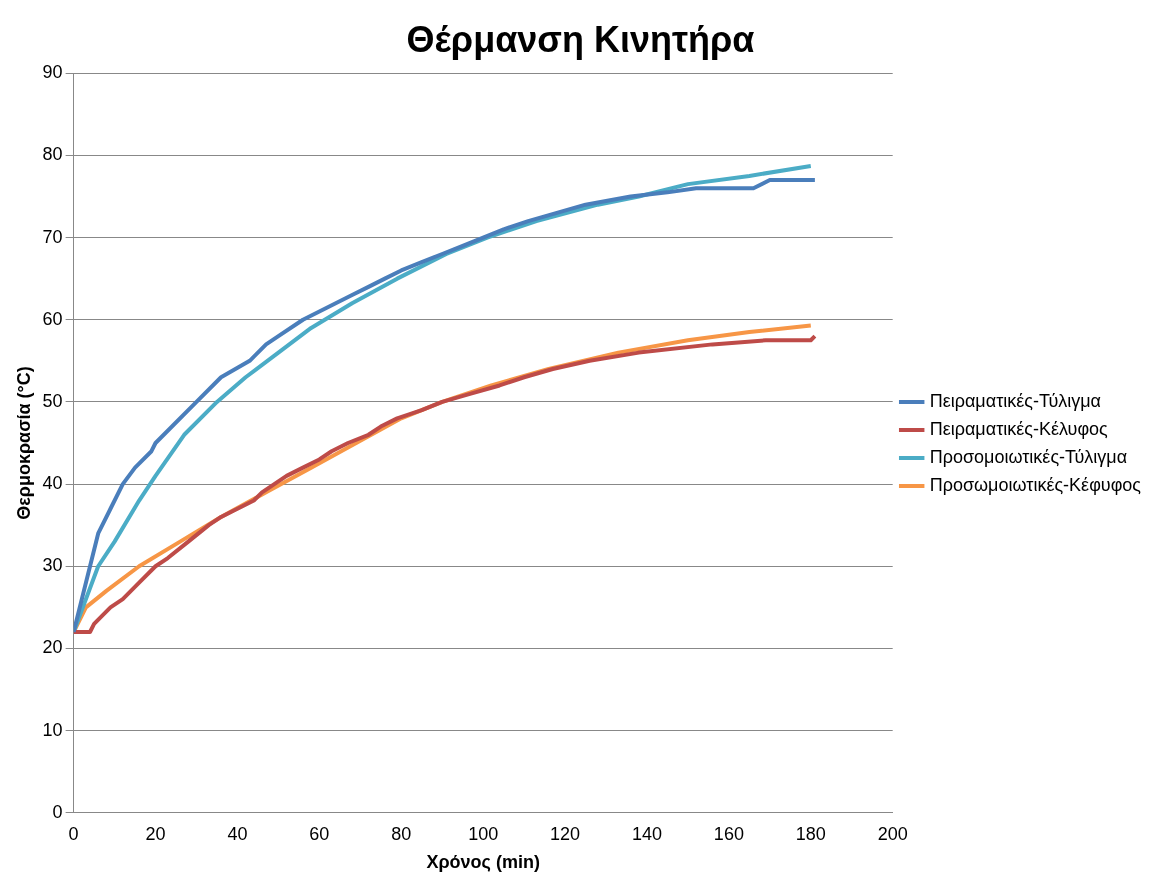 The image size is (1161, 888). What do you see at coordinates (52, 647) in the screenshot?
I see `y-tick-label: 20` at bounding box center [52, 647].